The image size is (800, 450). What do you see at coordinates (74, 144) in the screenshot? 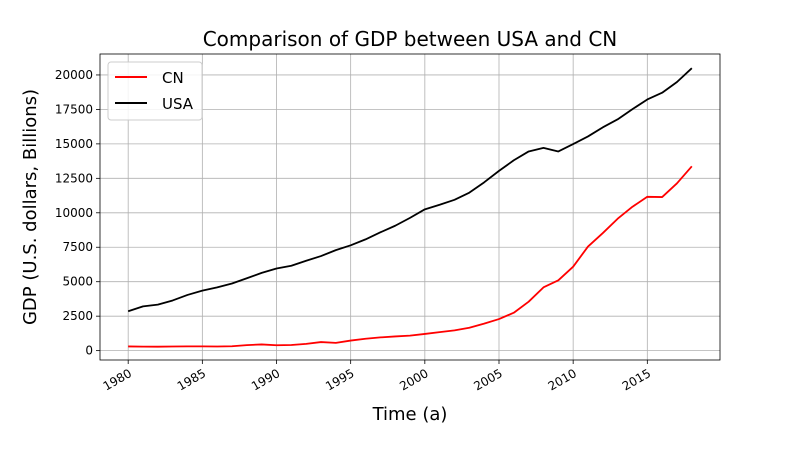
I see `y-tick-label: 15000` at bounding box center [74, 144].